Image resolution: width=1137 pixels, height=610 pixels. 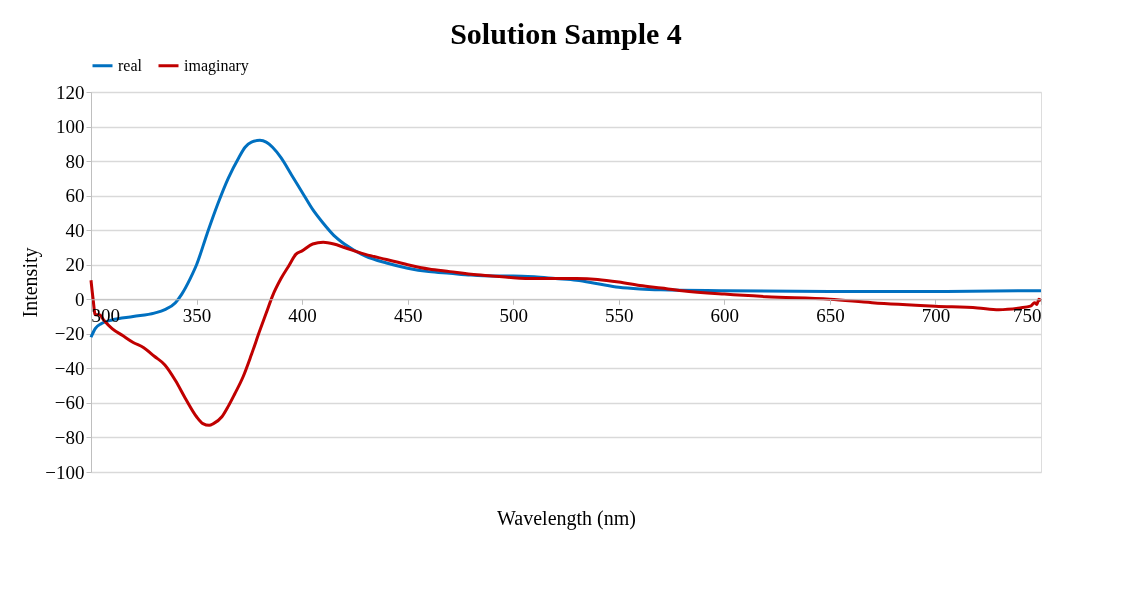 I want to click on x-axis-title: Wavelength (nm), so click(x=566, y=518).